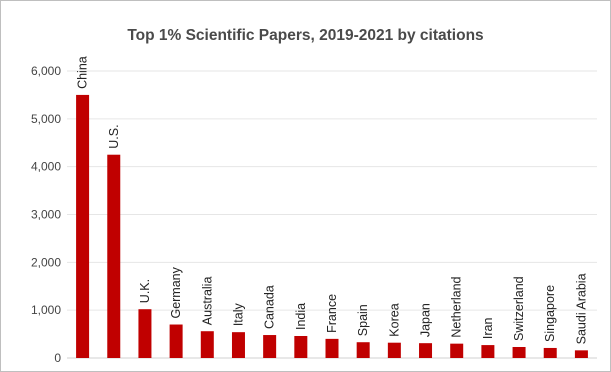  I want to click on category-label: India, so click(301, 316).